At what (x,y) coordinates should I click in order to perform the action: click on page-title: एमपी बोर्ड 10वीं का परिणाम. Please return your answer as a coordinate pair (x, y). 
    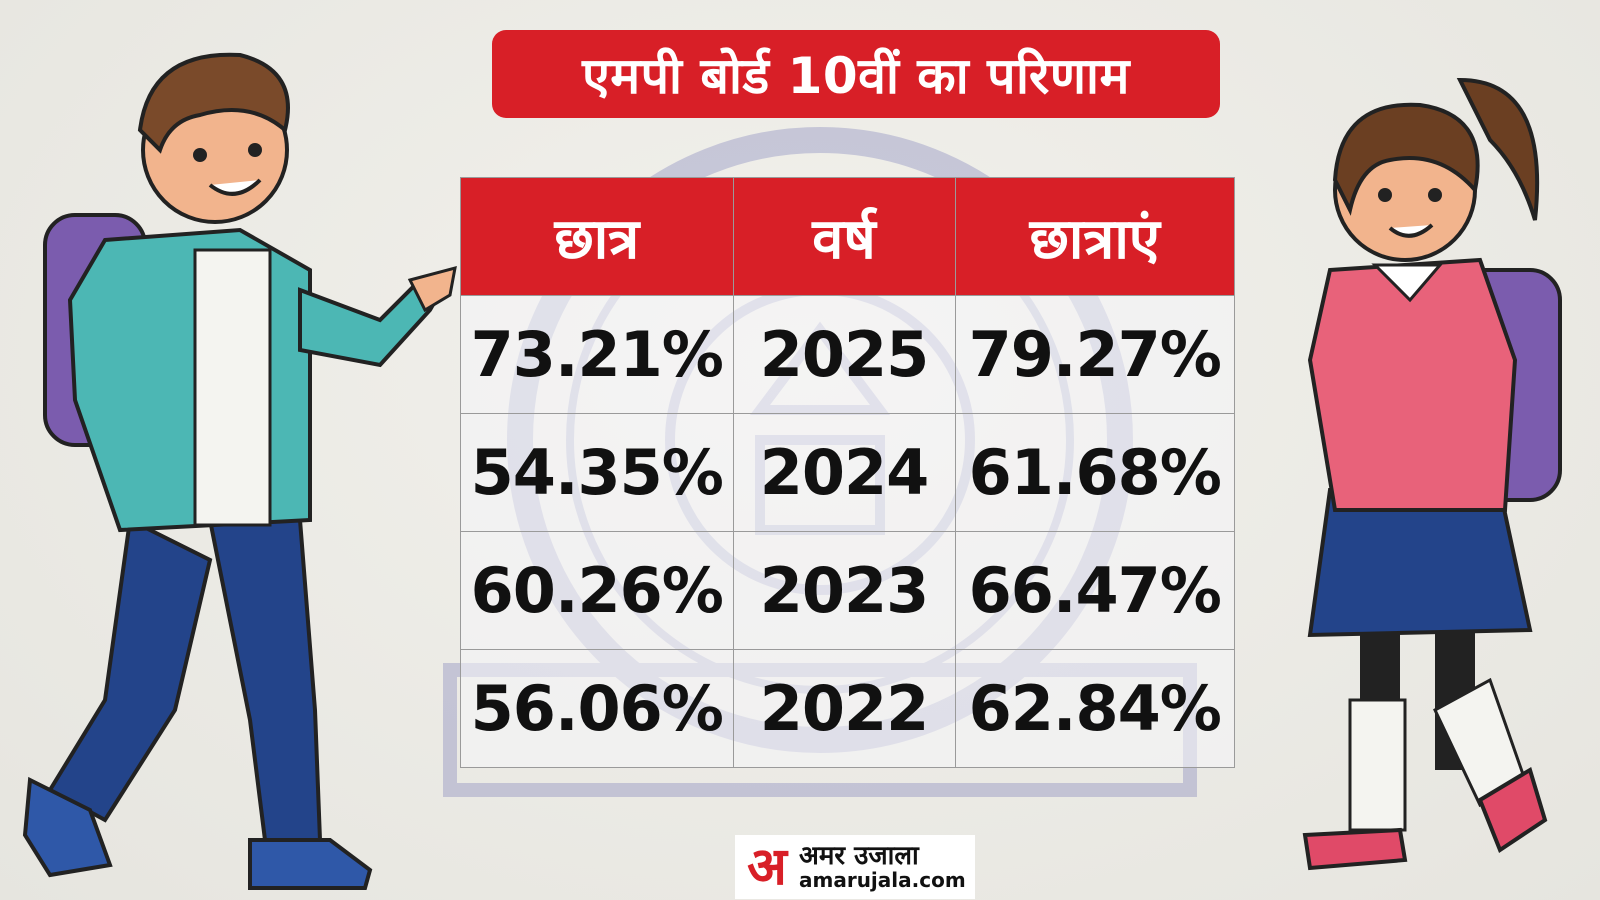
    Looking at the image, I should click on (856, 76).